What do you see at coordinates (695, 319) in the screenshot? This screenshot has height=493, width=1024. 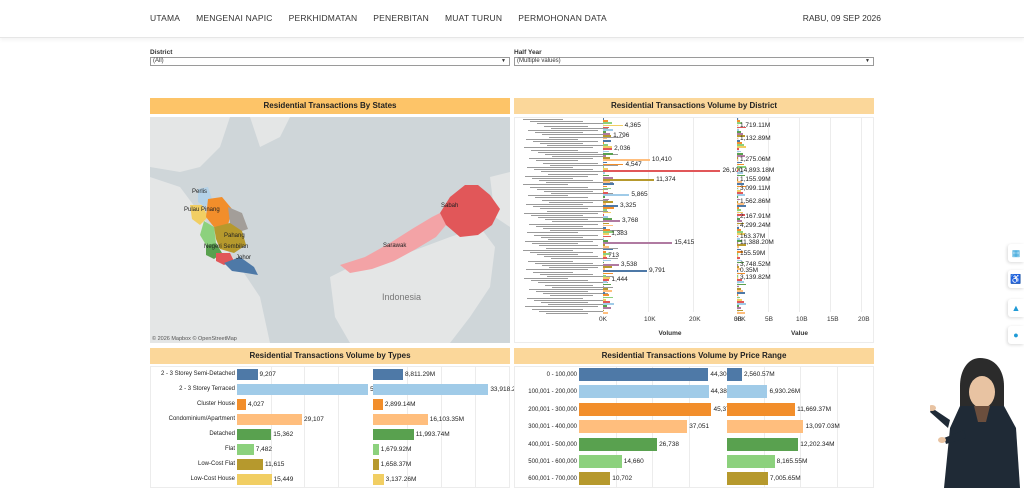 I see `district-volume-tick: 20K` at bounding box center [695, 319].